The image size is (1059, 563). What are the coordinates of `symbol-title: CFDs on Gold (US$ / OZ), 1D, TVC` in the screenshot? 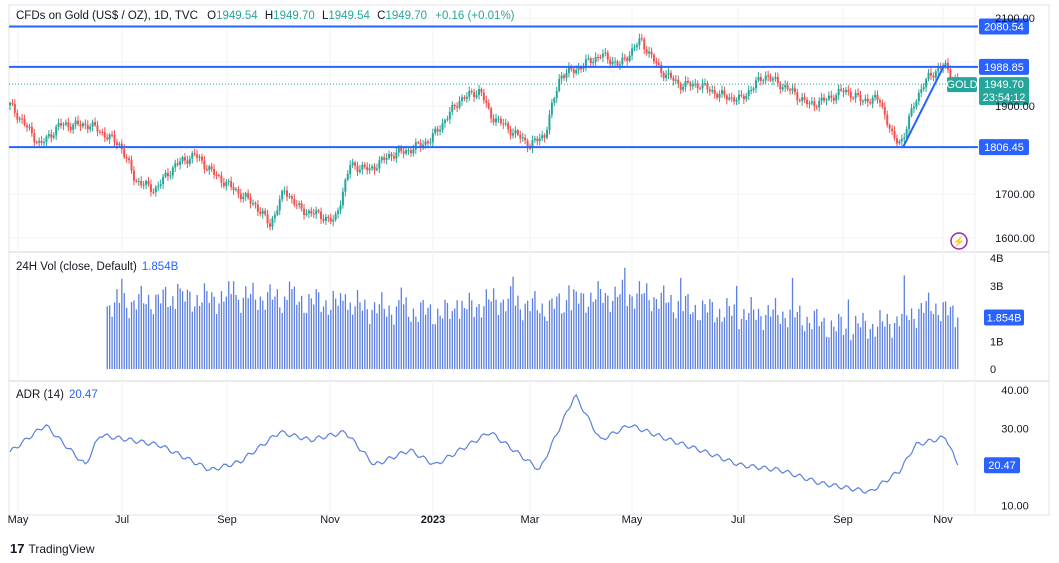 It's located at (107, 16).